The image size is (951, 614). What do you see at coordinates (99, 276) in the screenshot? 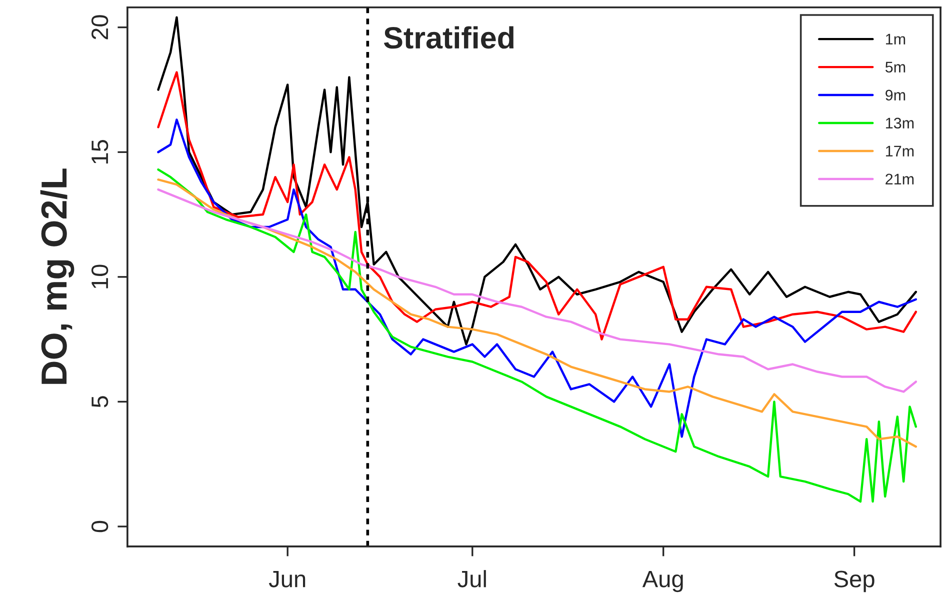
I see `y-tick-label: 10` at bounding box center [99, 276].